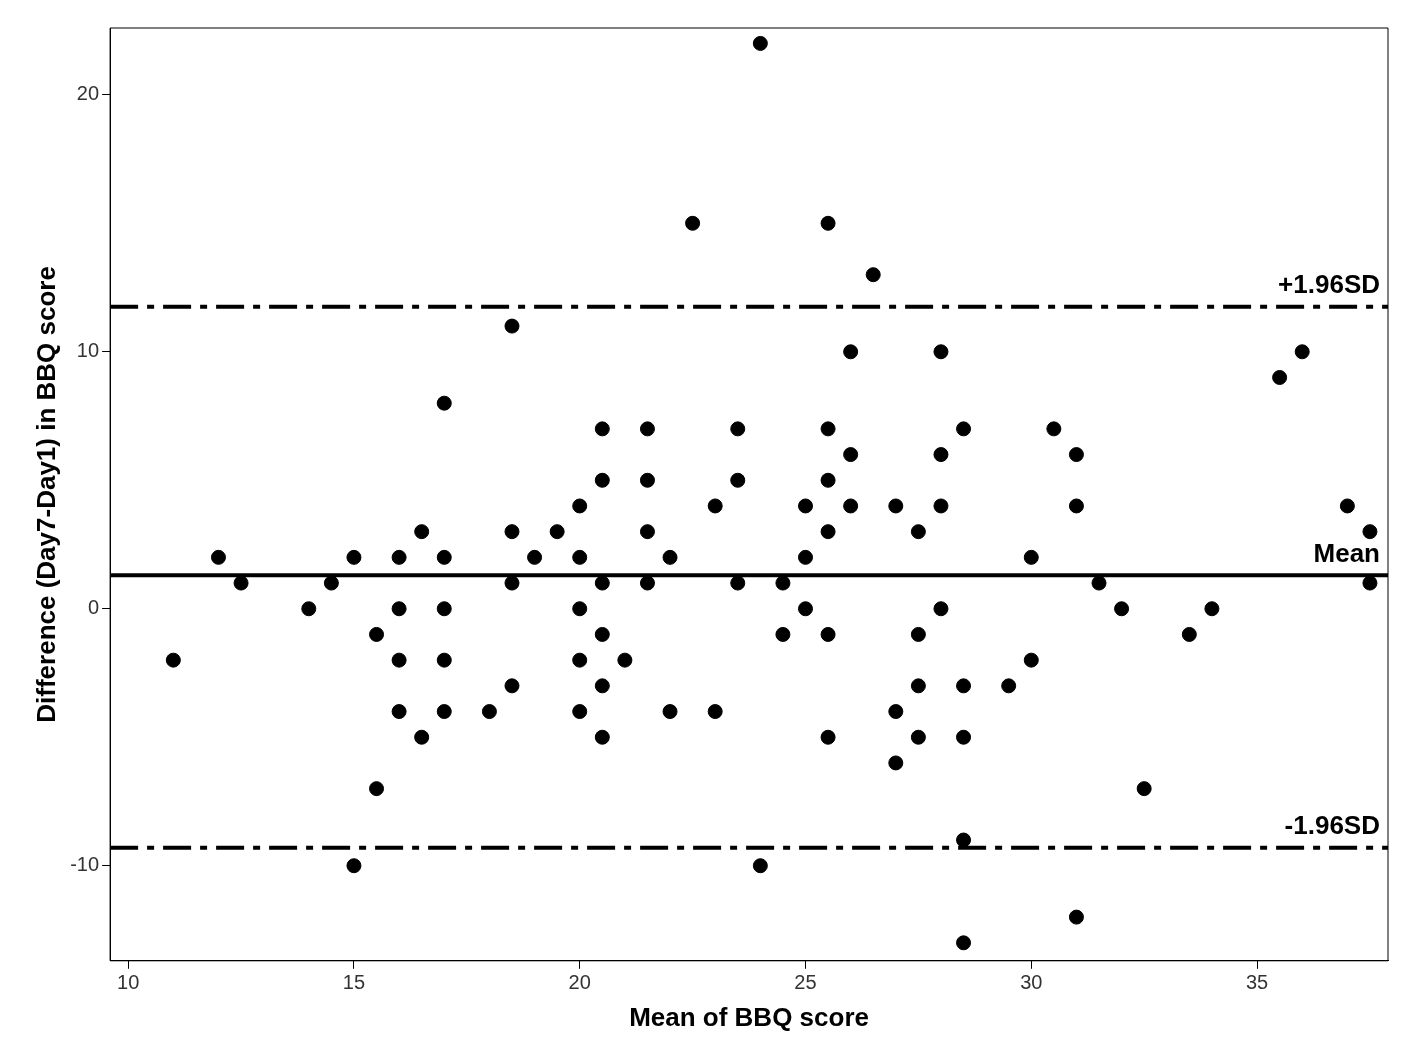 This screenshot has height=1057, width=1414. What do you see at coordinates (749, 1016) in the screenshot?
I see `x-axis-title: Mean of BBQ score` at bounding box center [749, 1016].